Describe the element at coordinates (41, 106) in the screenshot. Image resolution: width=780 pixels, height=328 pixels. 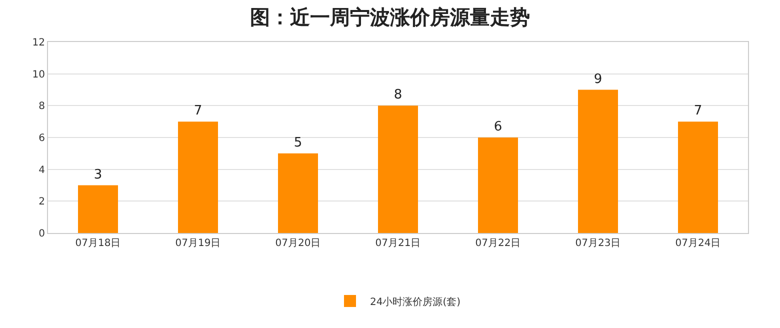
I see `y-tick-label: 8` at that location.